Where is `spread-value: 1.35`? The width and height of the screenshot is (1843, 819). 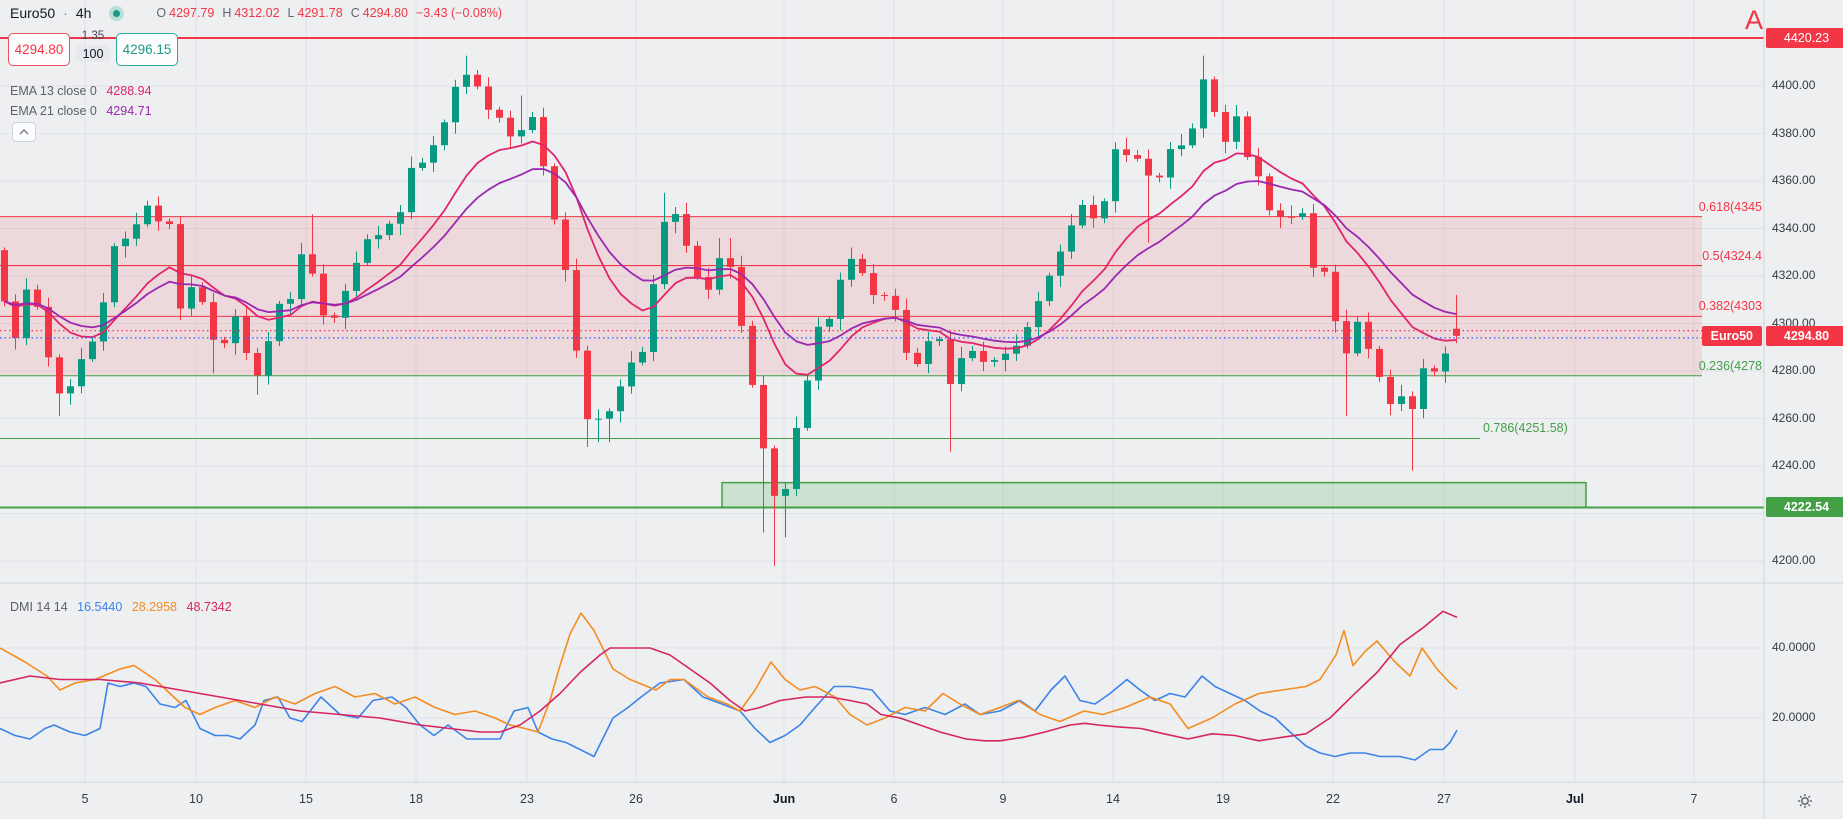 spread-value: 1.35 is located at coordinates (93, 36).